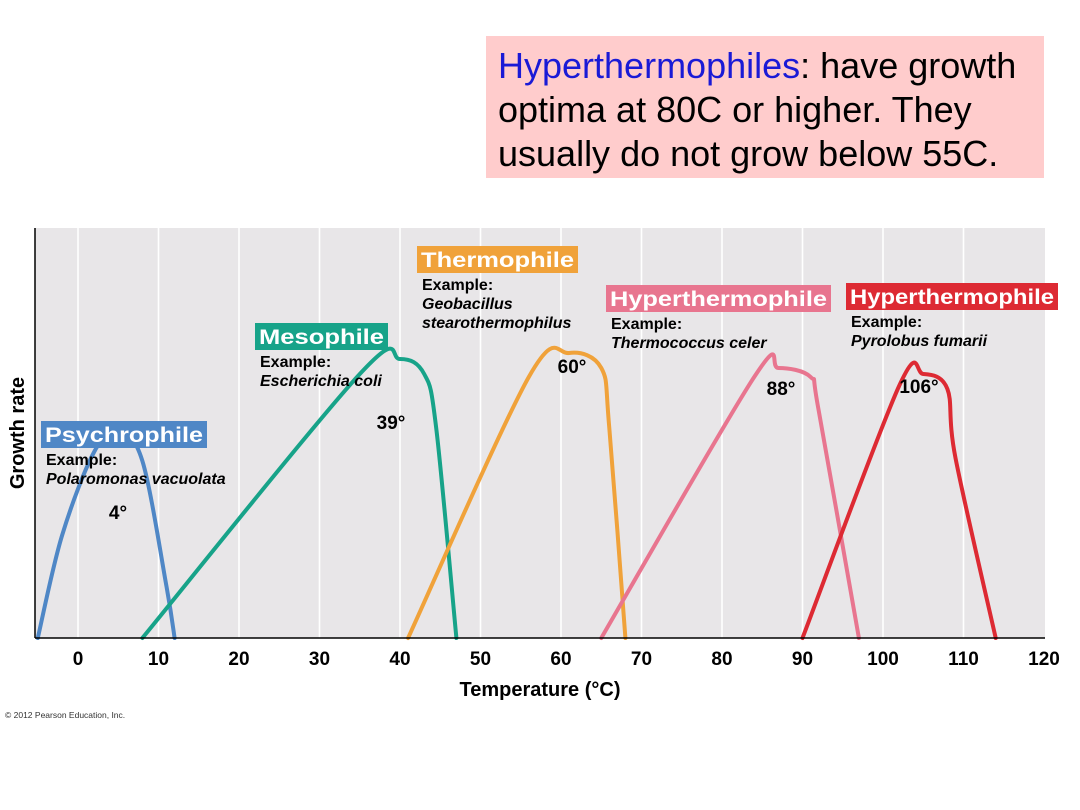  I want to click on x-axis-label: Temperature (°C), so click(540, 690).